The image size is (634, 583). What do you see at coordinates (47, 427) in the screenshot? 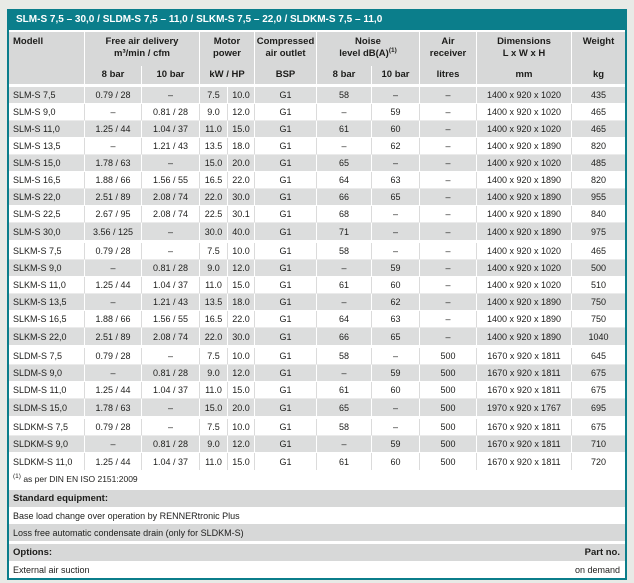
I see `model-cell: SLDKM-S 7,5` at bounding box center [47, 427].